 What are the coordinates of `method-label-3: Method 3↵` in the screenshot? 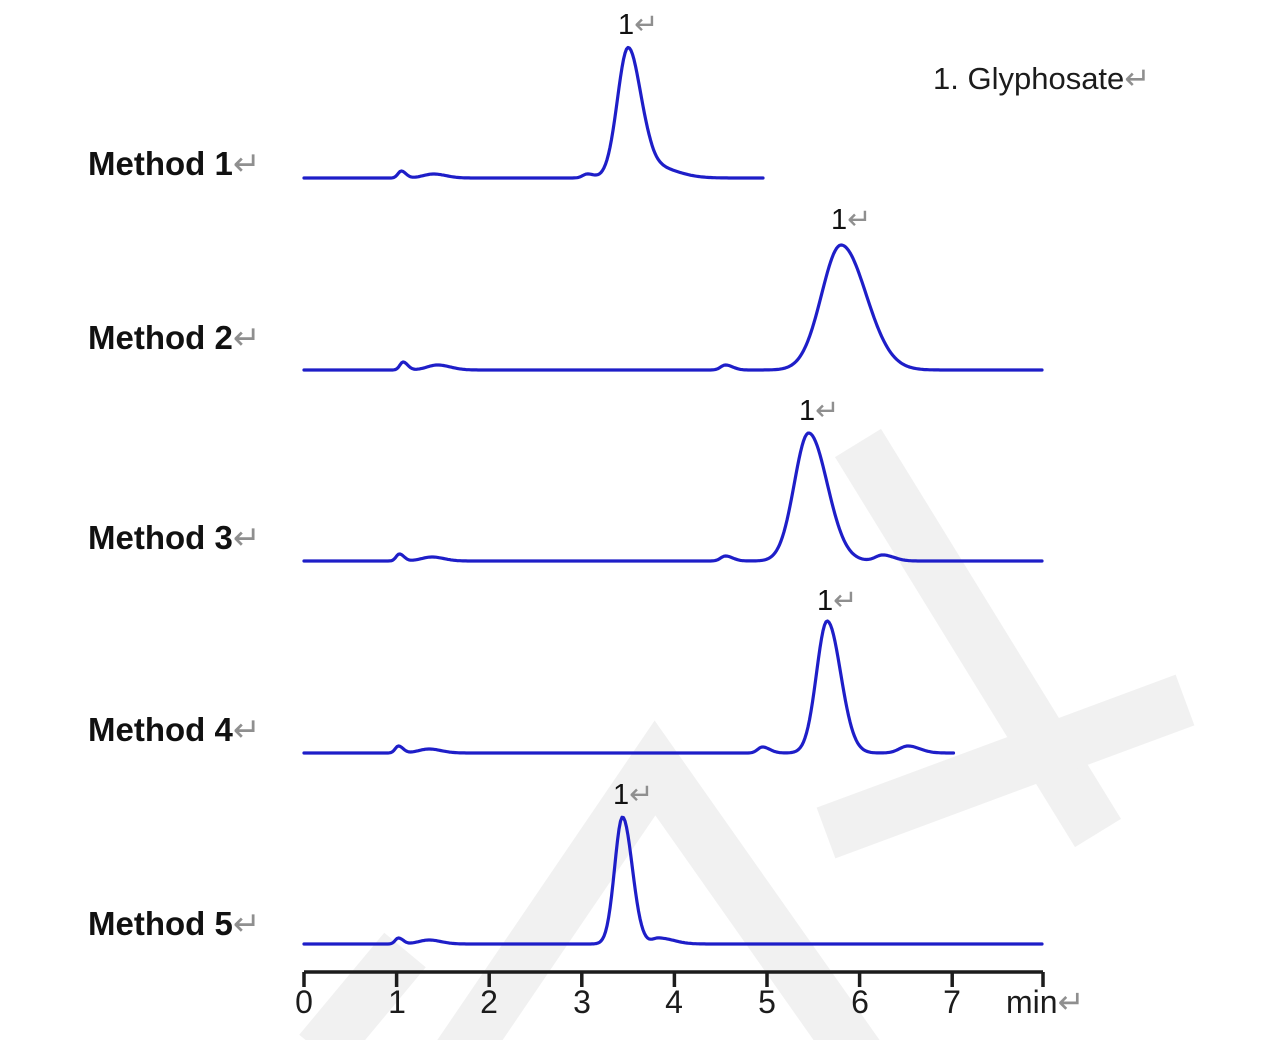 It's located at (174, 537).